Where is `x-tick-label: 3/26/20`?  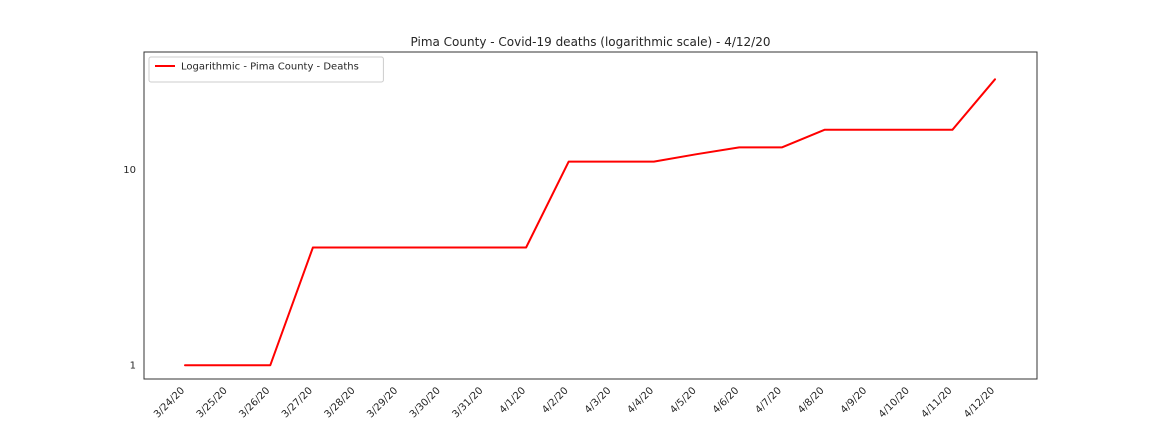
x-tick-label: 3/26/20 is located at coordinates (254, 402).